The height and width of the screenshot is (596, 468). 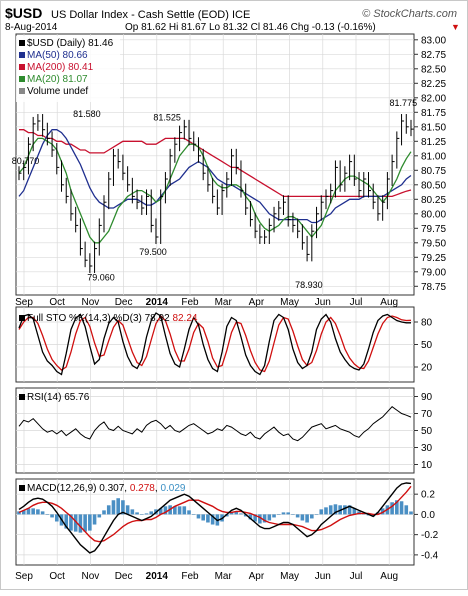 What do you see at coordinates (257, 576) in the screenshot?
I see `month-label-bottom: Apr` at bounding box center [257, 576].